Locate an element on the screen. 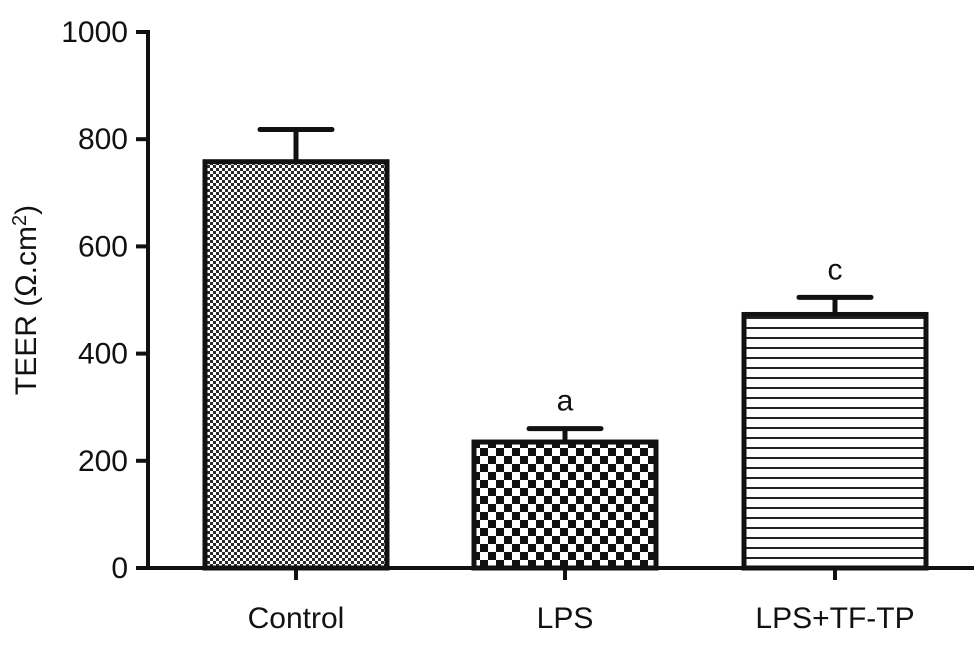 The width and height of the screenshot is (980, 651). y-tick-label: 1000 is located at coordinates (94, 32).